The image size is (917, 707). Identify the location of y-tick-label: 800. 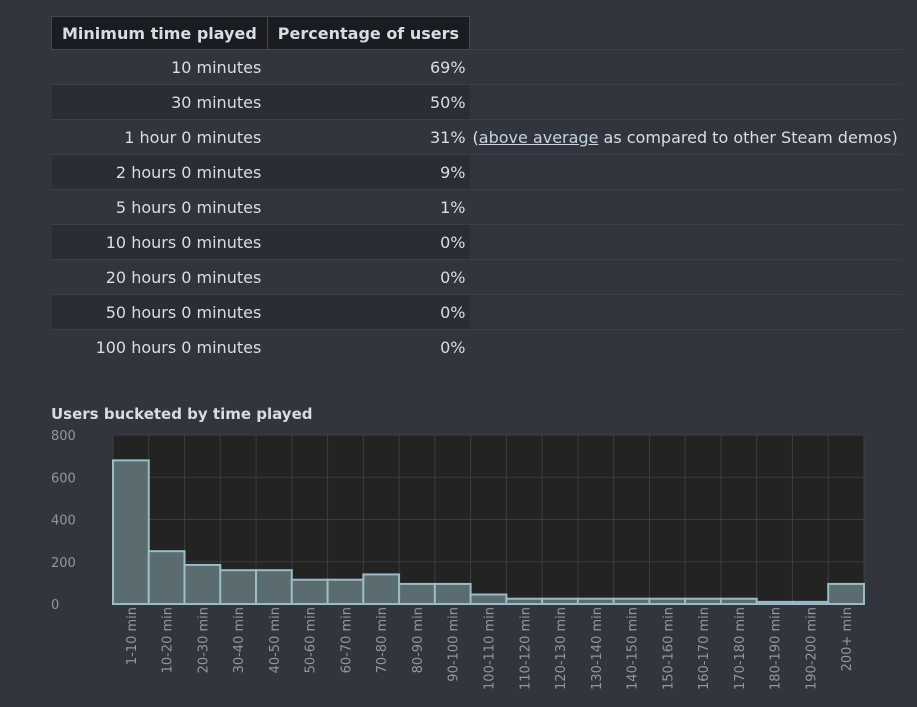
(63, 436).